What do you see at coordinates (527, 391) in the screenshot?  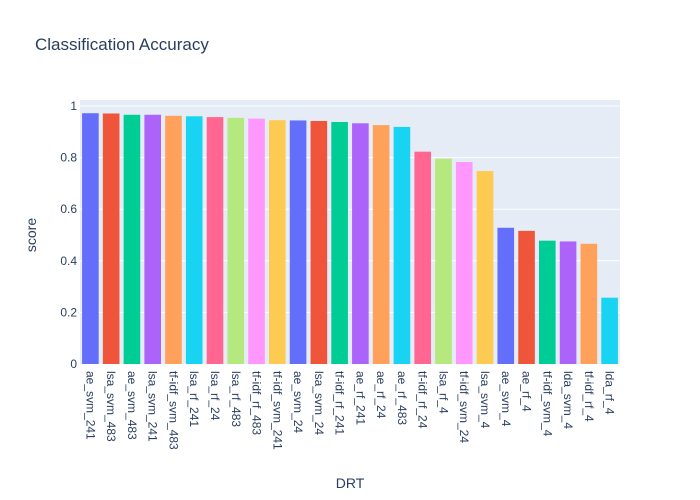 I see `x-tick-label: ae_rf_4` at bounding box center [527, 391].